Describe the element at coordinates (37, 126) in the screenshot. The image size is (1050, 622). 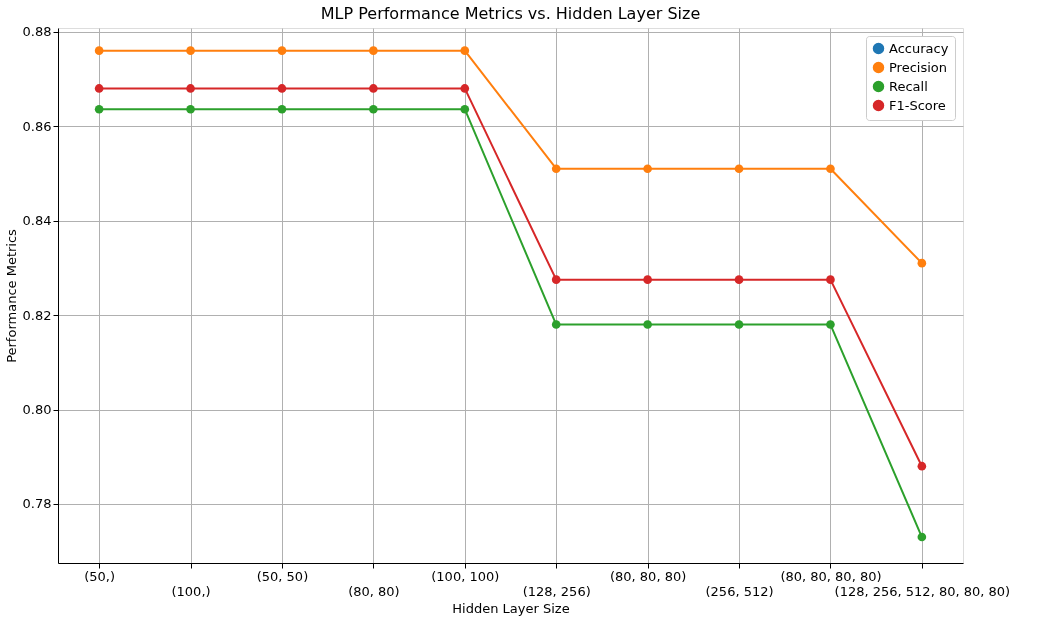
I see `y-tick-label: 0.86` at that location.